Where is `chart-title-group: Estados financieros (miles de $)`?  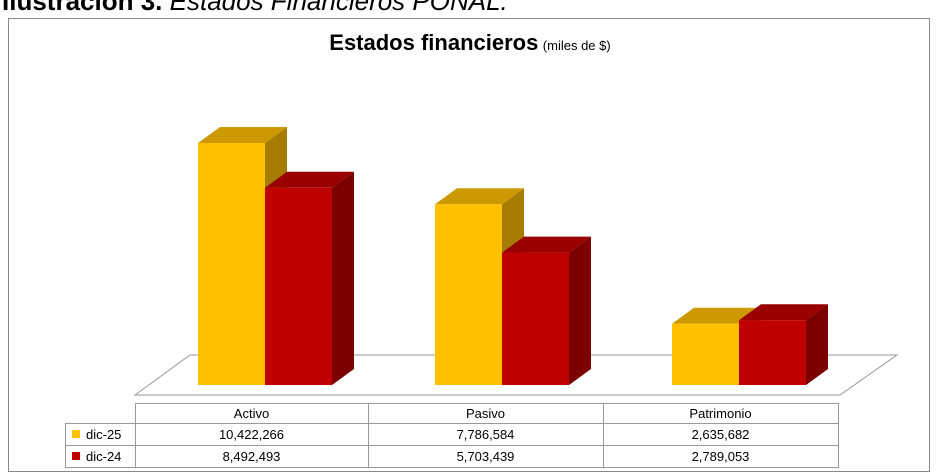 chart-title-group: Estados financieros (miles de $) is located at coordinates (469, 42).